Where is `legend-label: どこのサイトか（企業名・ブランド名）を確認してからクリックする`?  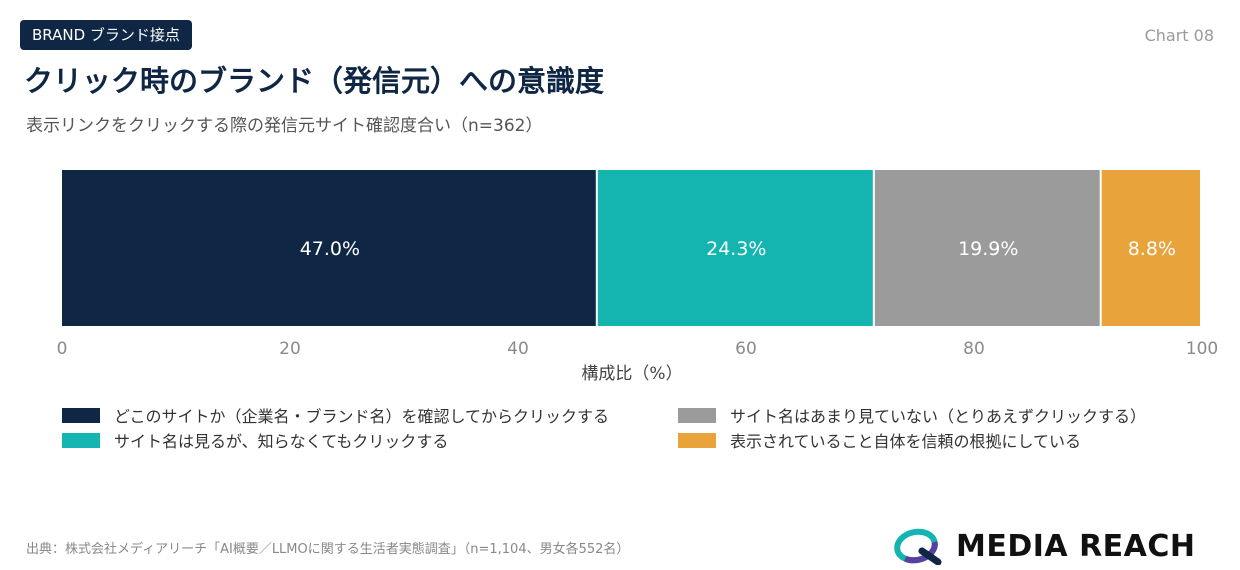 legend-label: どこのサイトか（企業名・ブランド名）を確認してからクリックする is located at coordinates (362, 416).